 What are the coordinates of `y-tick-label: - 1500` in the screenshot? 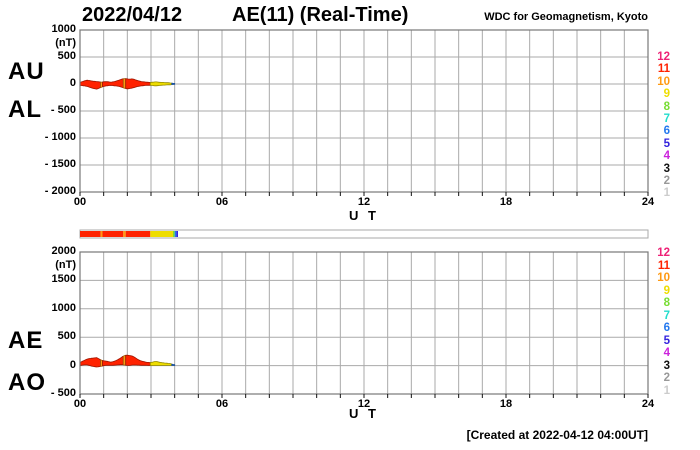 It's located at (60, 164).